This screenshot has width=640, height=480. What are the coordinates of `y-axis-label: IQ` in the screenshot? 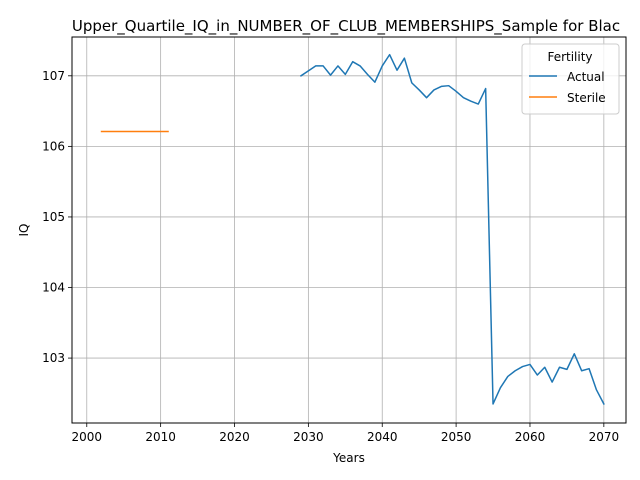 It's located at (24, 230).